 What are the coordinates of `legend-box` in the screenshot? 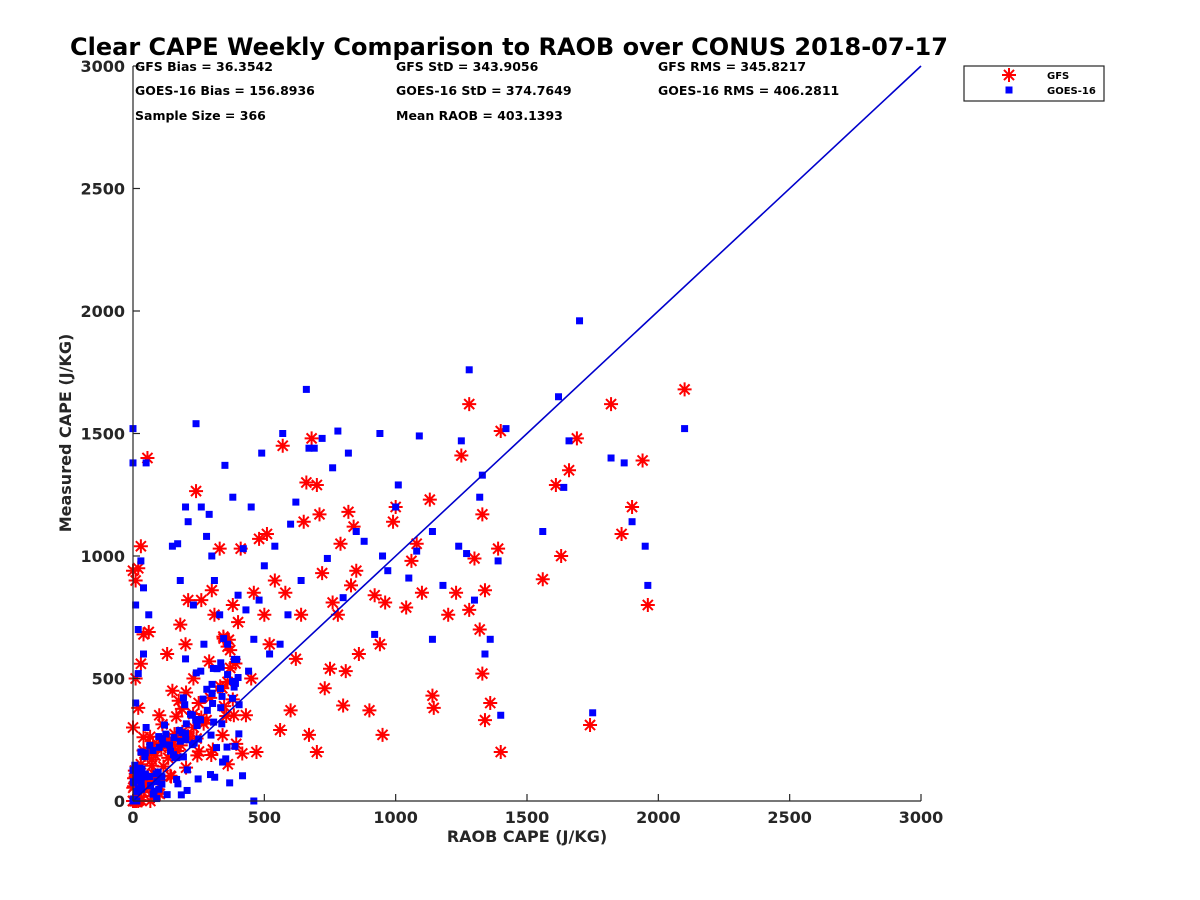 It's located at (1034, 83).